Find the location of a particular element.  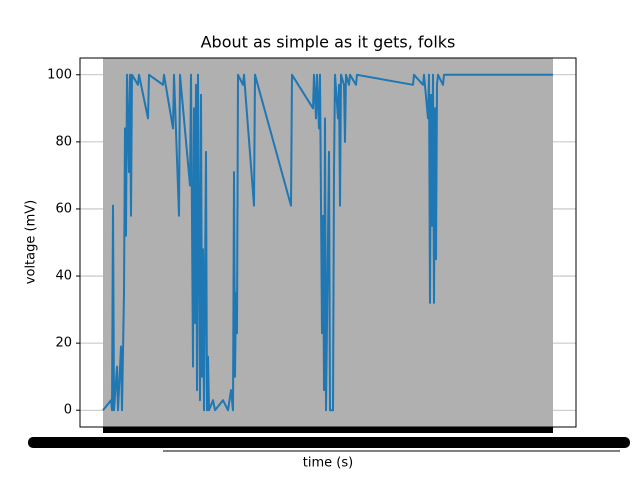

y-tick-label: 60 is located at coordinates (63, 208).